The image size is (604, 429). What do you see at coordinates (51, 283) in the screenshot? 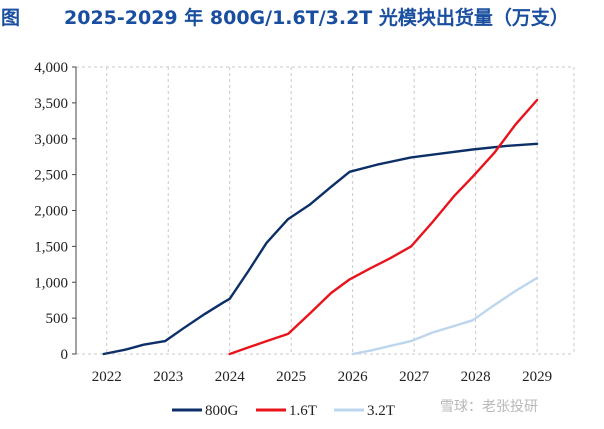
I see `y-tick-label: 1,000` at bounding box center [51, 283].